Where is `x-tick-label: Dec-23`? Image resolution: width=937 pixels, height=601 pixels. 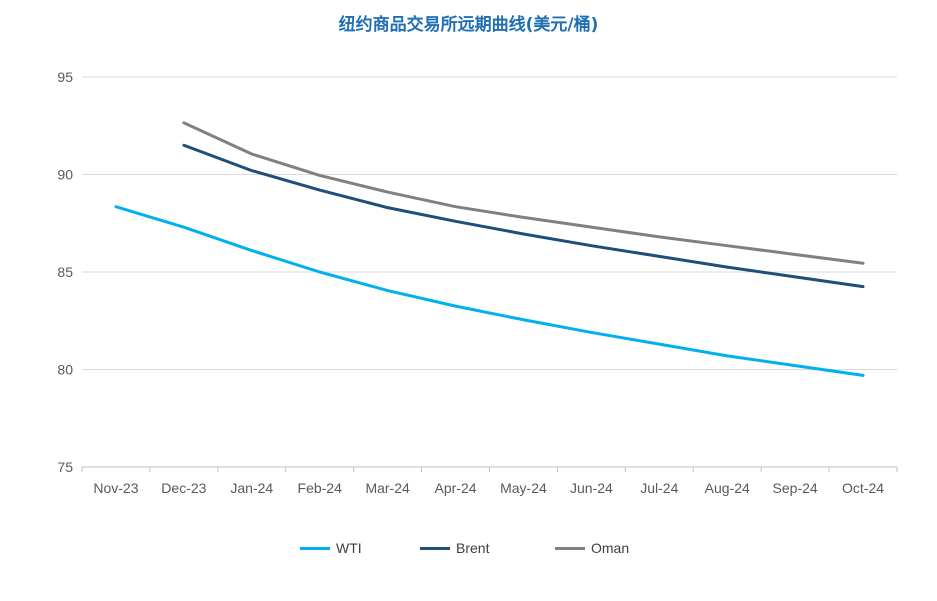
x-tick-label: Dec-23 is located at coordinates (183, 488).